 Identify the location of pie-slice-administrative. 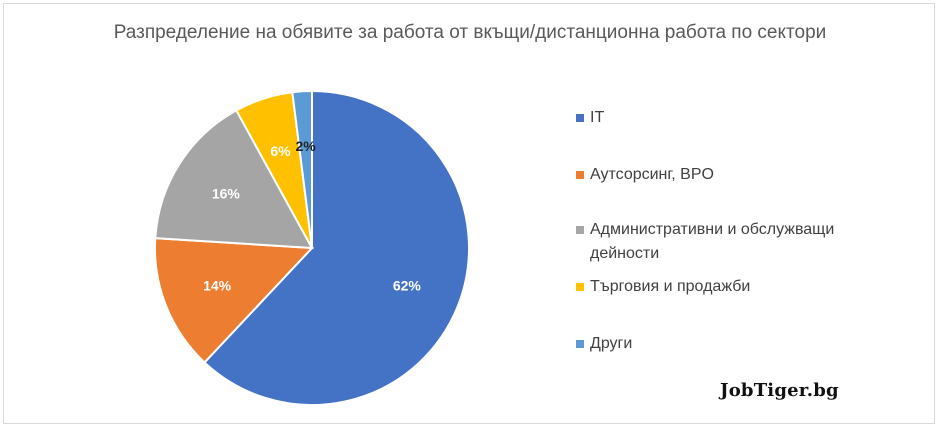
(234, 179).